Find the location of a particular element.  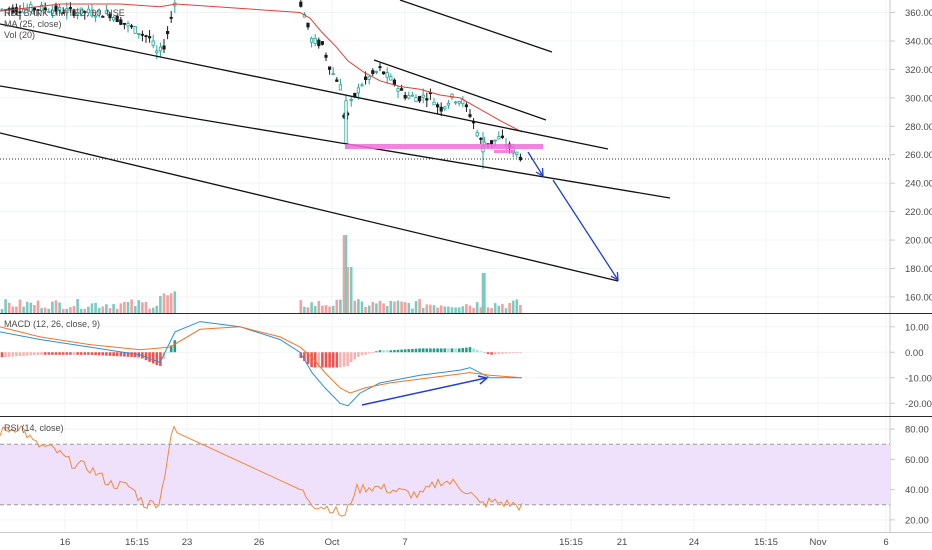

rsi-tick-label: 60.00 is located at coordinates (917, 460).